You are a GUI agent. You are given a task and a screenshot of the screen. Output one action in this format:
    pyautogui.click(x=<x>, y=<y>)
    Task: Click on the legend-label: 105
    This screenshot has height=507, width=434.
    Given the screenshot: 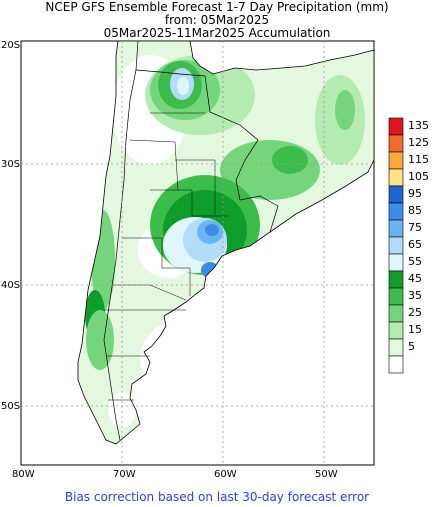 What is the action you would take?
    pyautogui.click(x=418, y=176)
    